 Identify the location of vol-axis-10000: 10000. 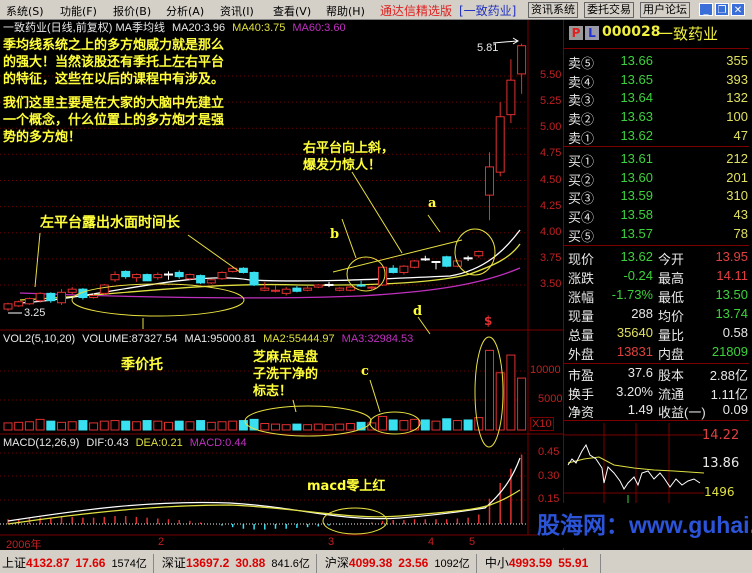
(545, 370).